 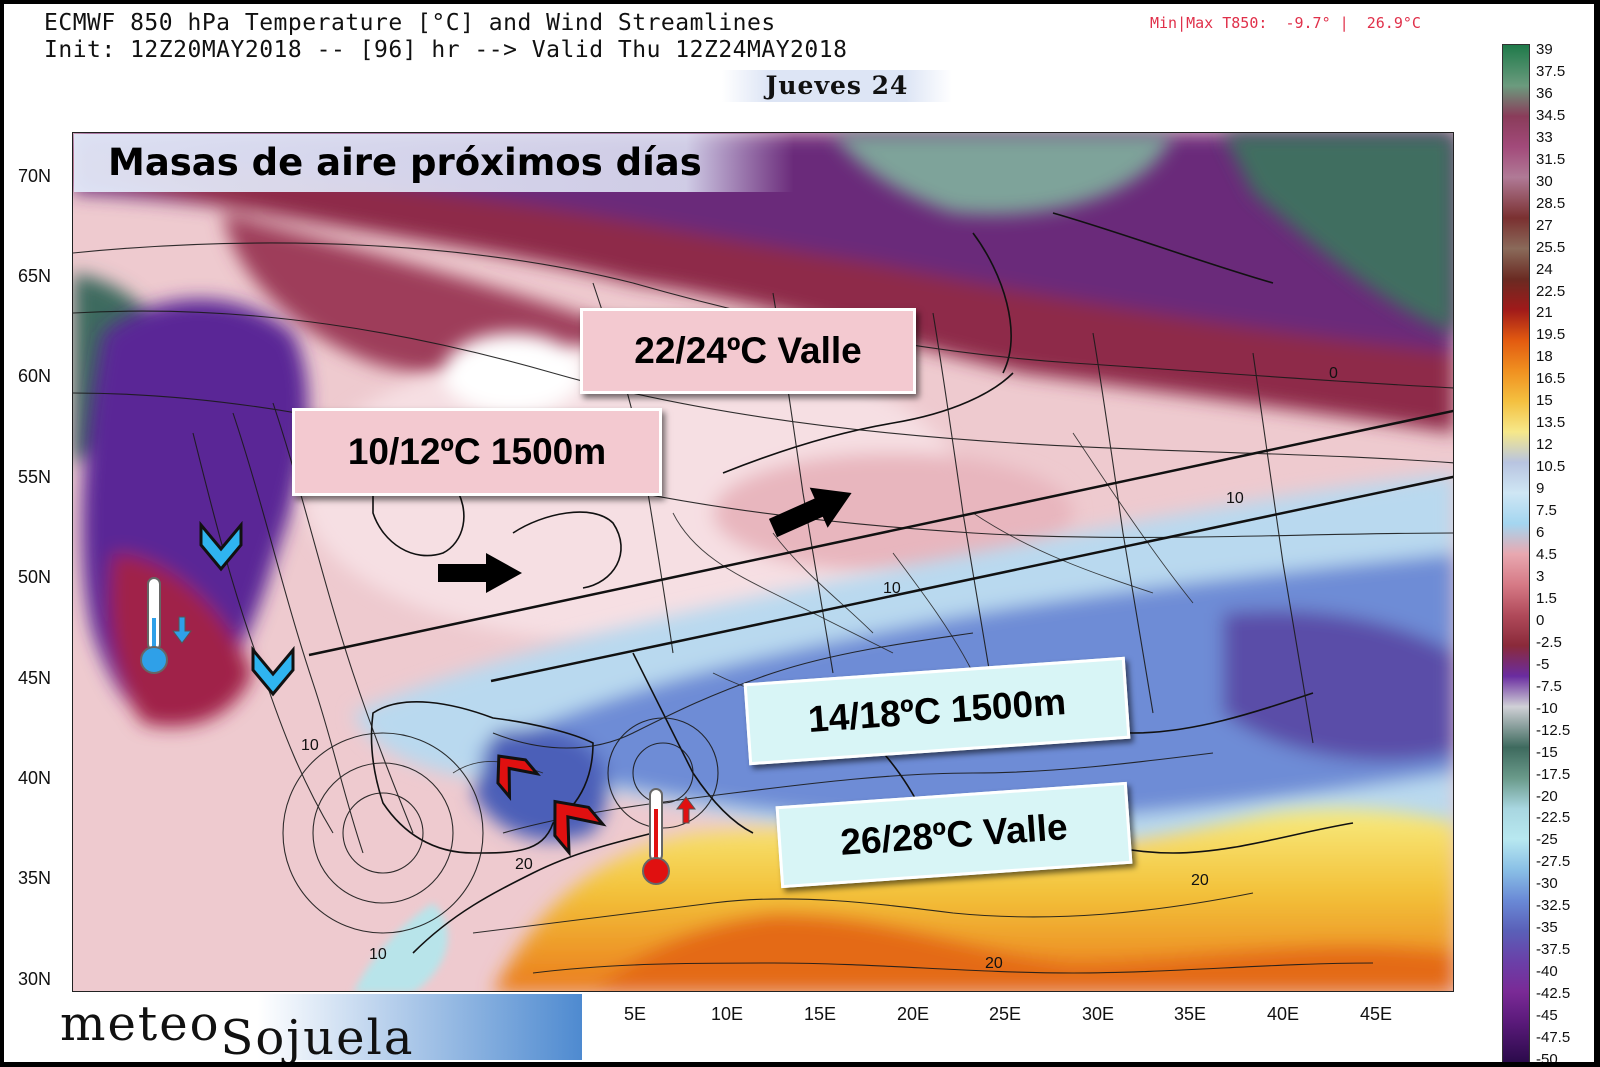 What do you see at coordinates (1190, 1014) in the screenshot?
I see `lon-label: 35E` at bounding box center [1190, 1014].